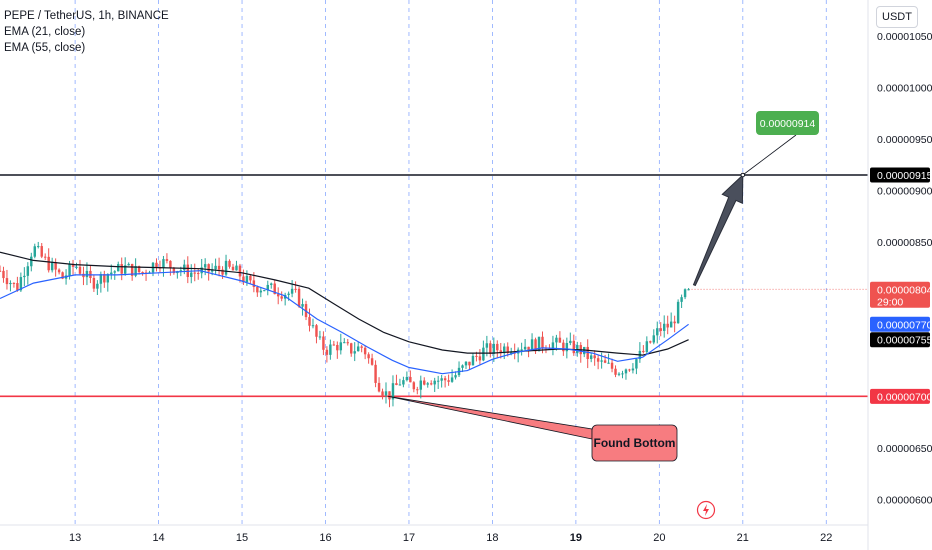 Image resolution: width=932 pixels, height=550 pixels. What do you see at coordinates (576, 538) in the screenshot?
I see `time-tick-label: 19` at bounding box center [576, 538].